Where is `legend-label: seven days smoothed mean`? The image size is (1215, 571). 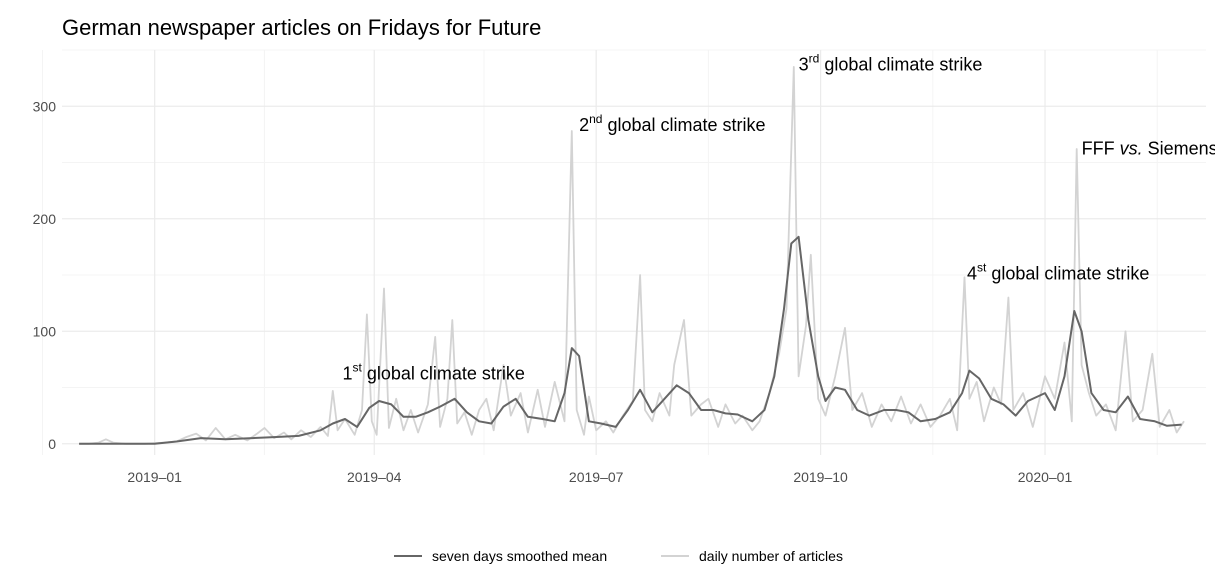 legend-label: seven days smoothed mean is located at coordinates (519, 556).